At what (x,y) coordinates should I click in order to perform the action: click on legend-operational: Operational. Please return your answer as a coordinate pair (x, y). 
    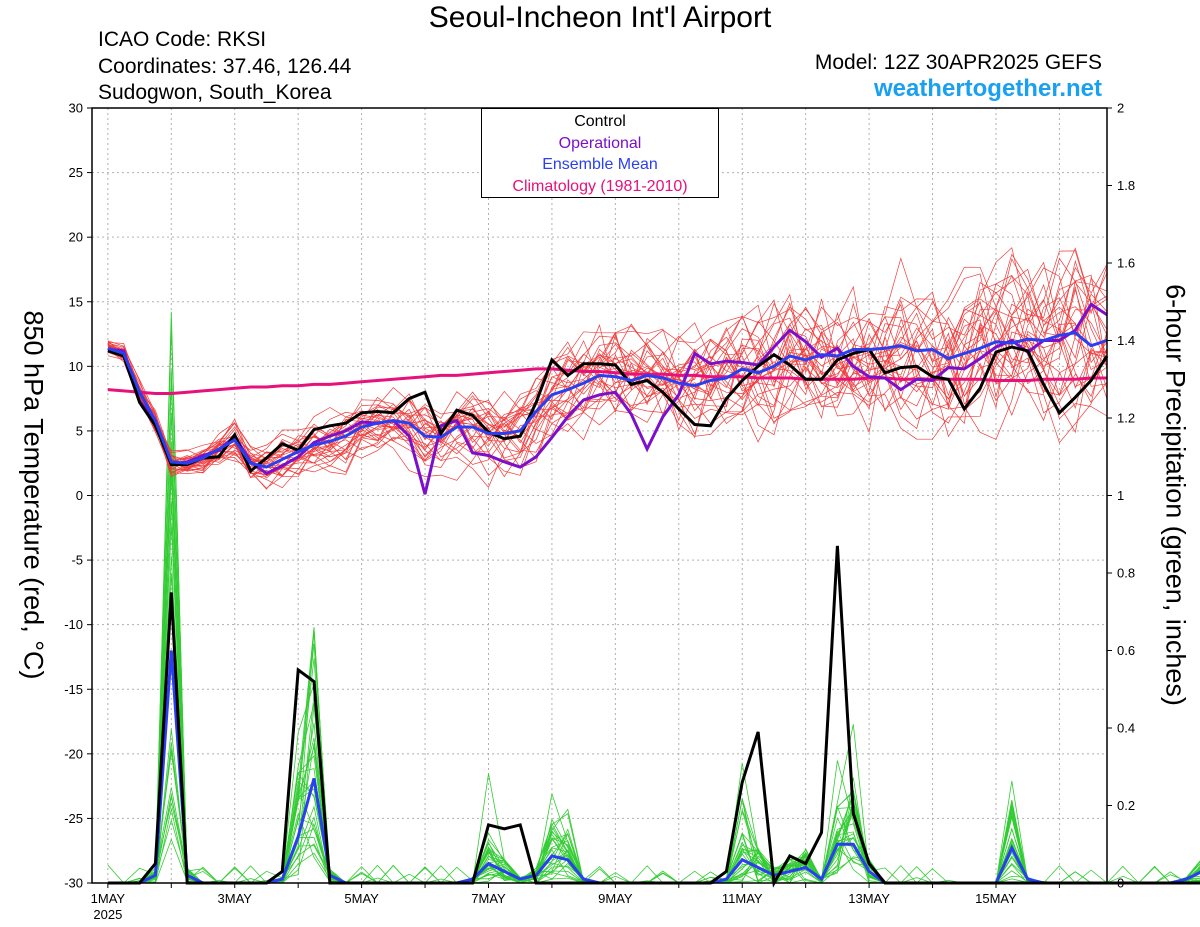
    Looking at the image, I should click on (600, 143).